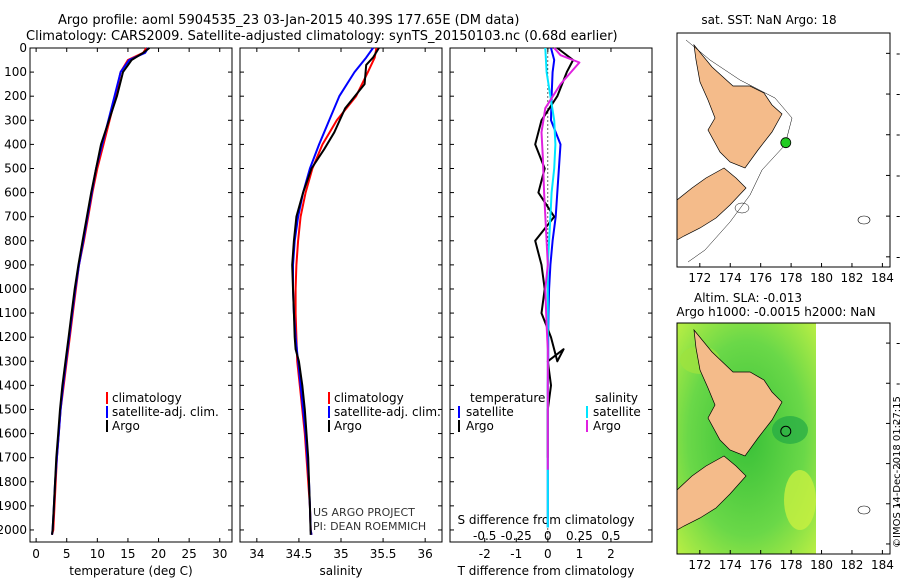  I want to click on ytick-label: 1400, so click(13, 385).